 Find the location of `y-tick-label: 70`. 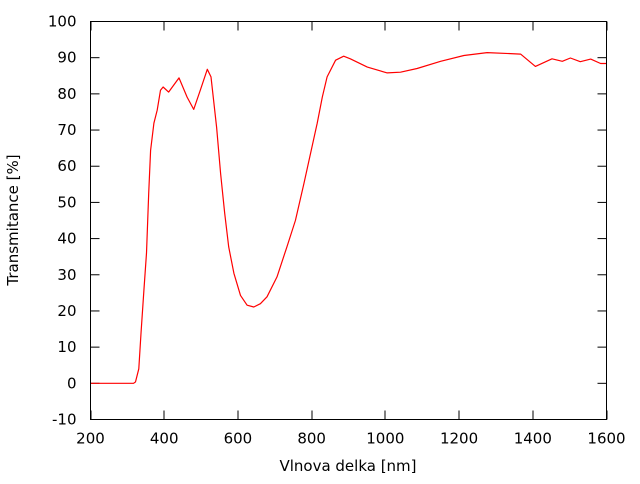

y-tick-label: 70 is located at coordinates (66, 130).